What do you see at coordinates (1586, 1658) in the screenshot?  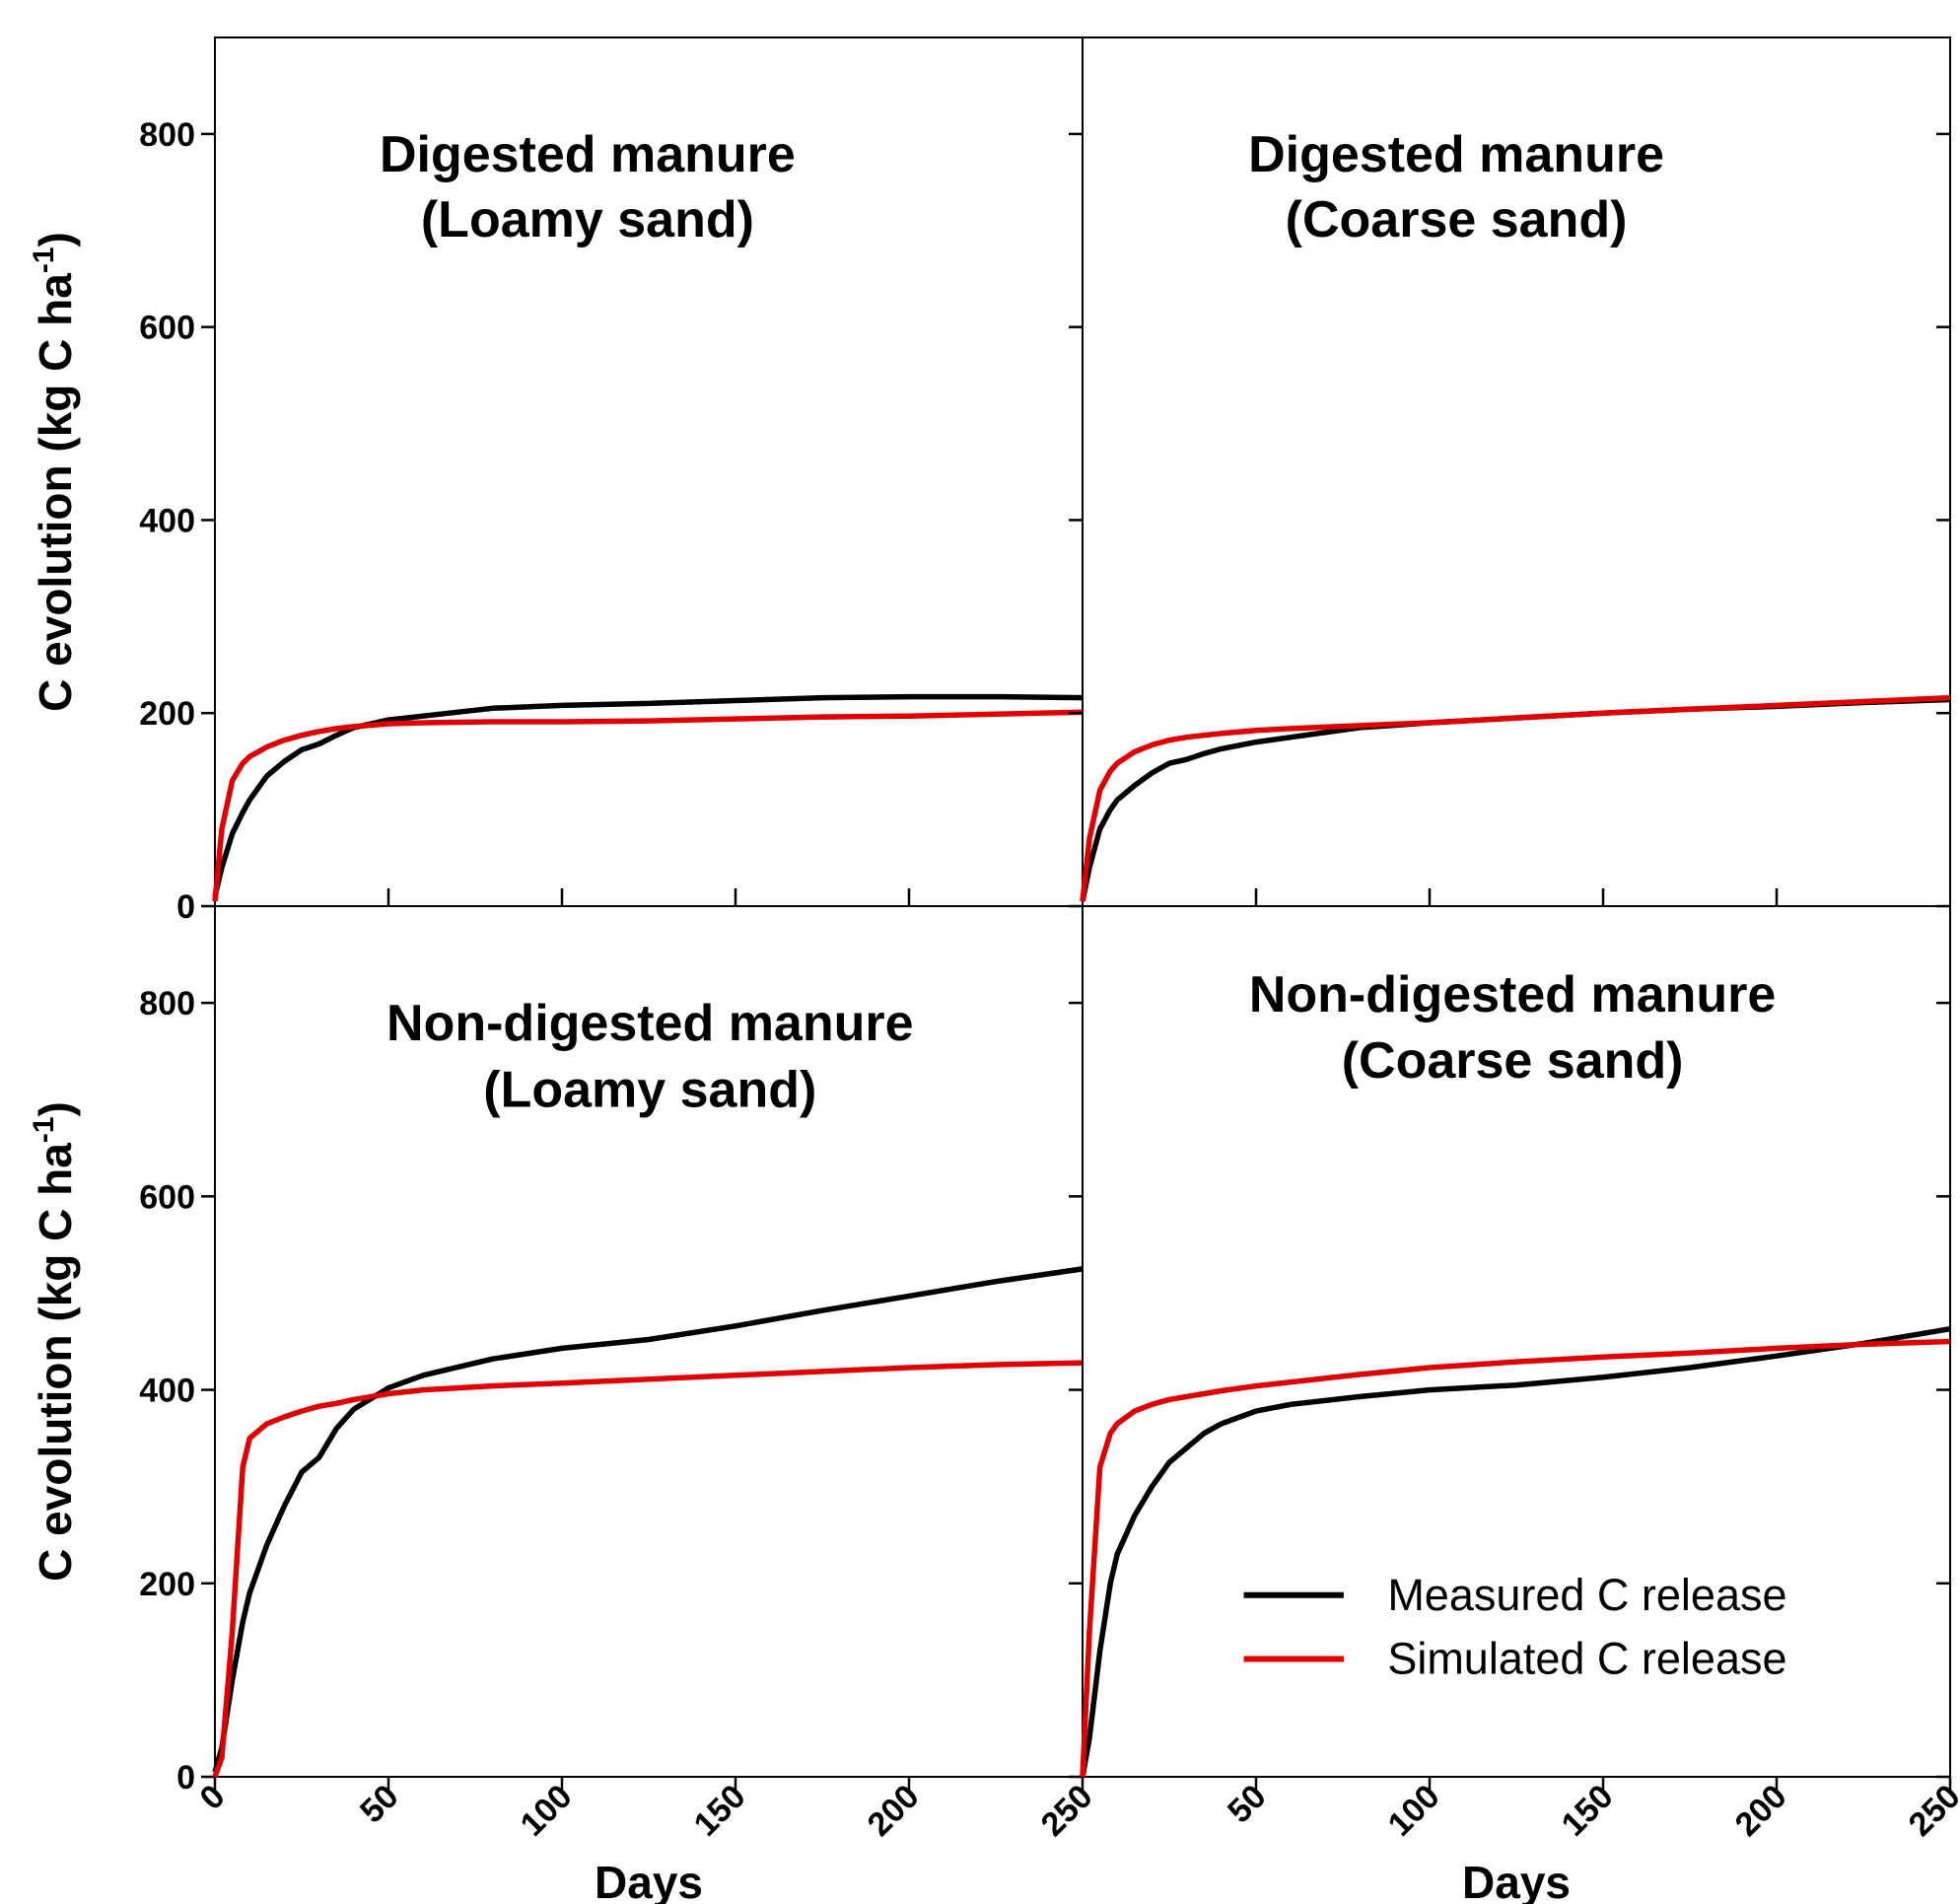 I see `legend-label: Simulated C release` at bounding box center [1586, 1658].